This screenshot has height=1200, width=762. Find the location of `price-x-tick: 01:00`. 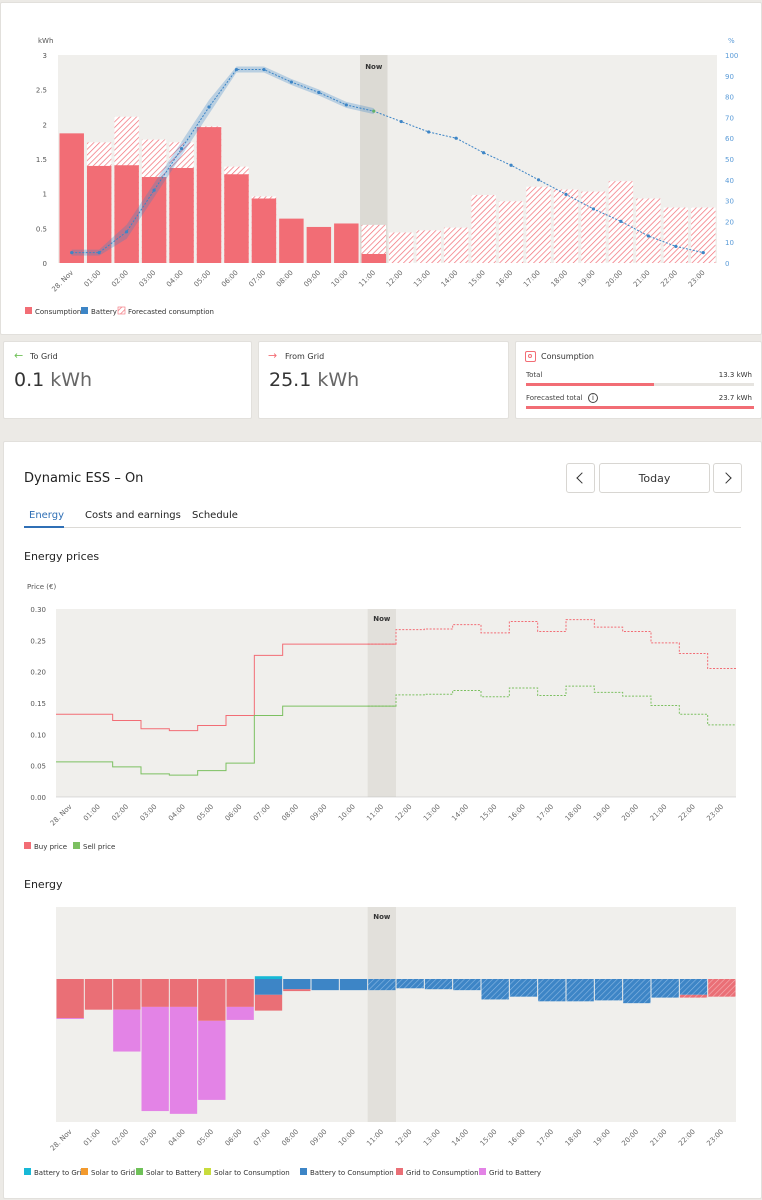

price-x-tick: 01:00 is located at coordinates (92, 813).